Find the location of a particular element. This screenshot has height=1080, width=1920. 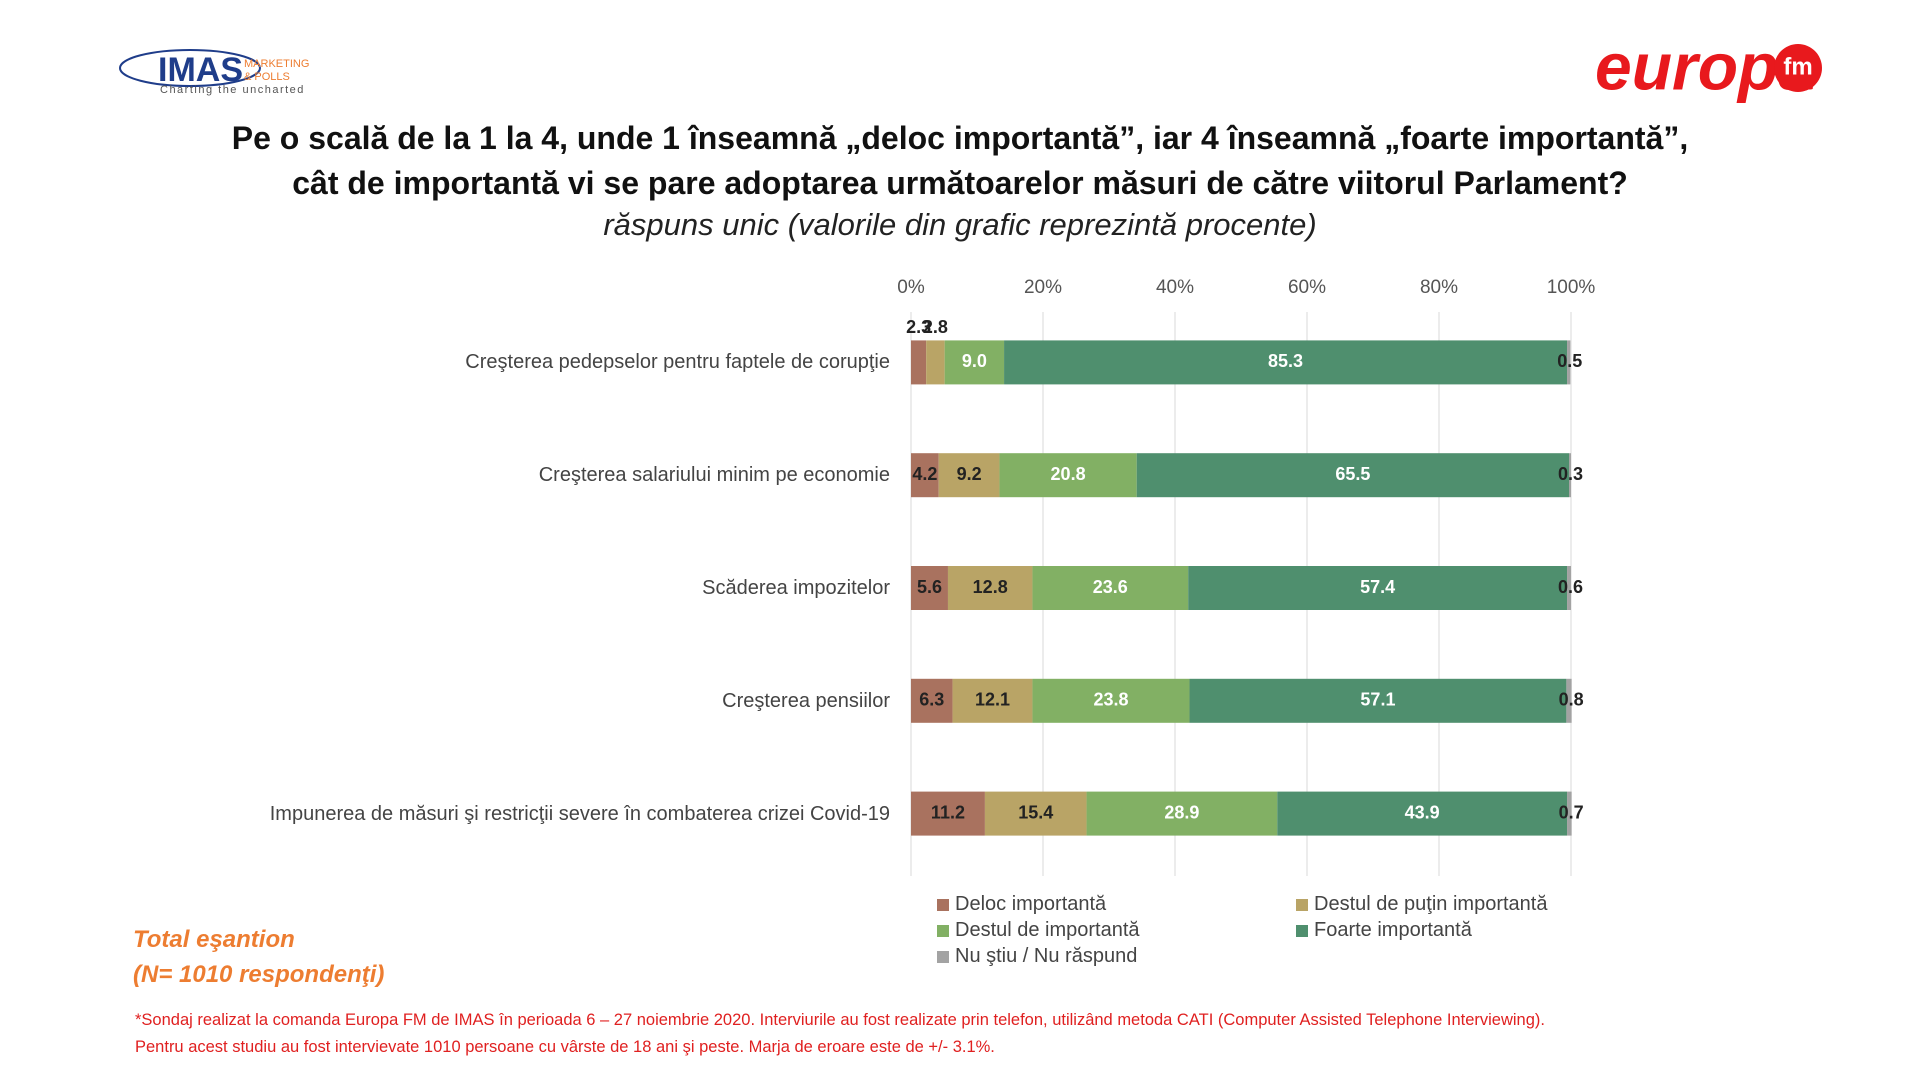

x-tick-label: 20% is located at coordinates (1043, 287).